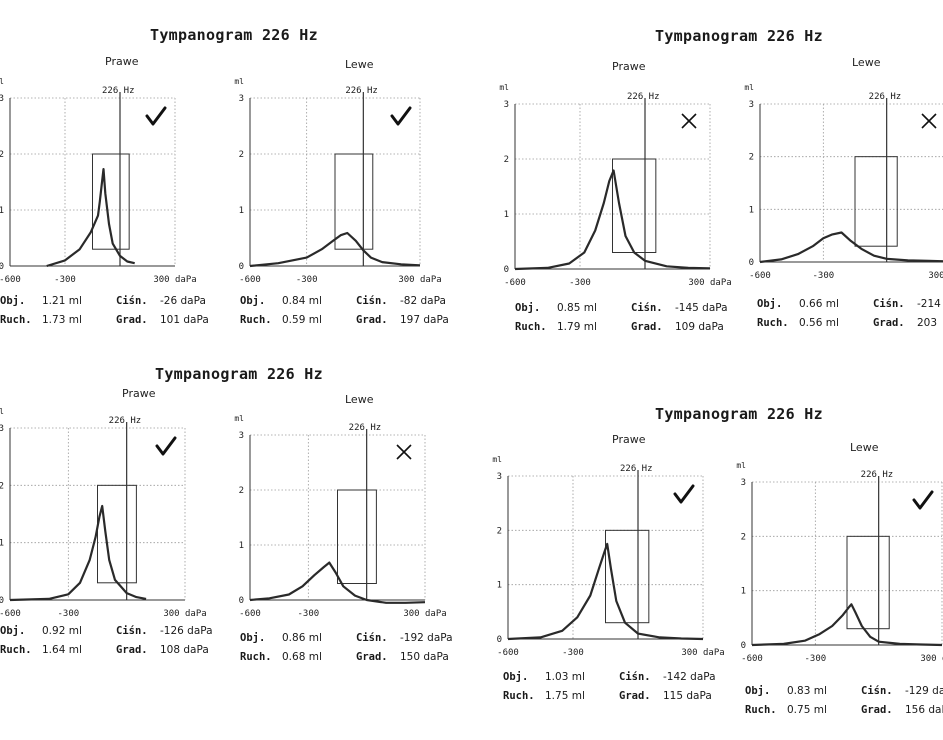  Describe the element at coordinates (302, 657) in the screenshot. I see `stat-value: 0.68 ml` at that location.